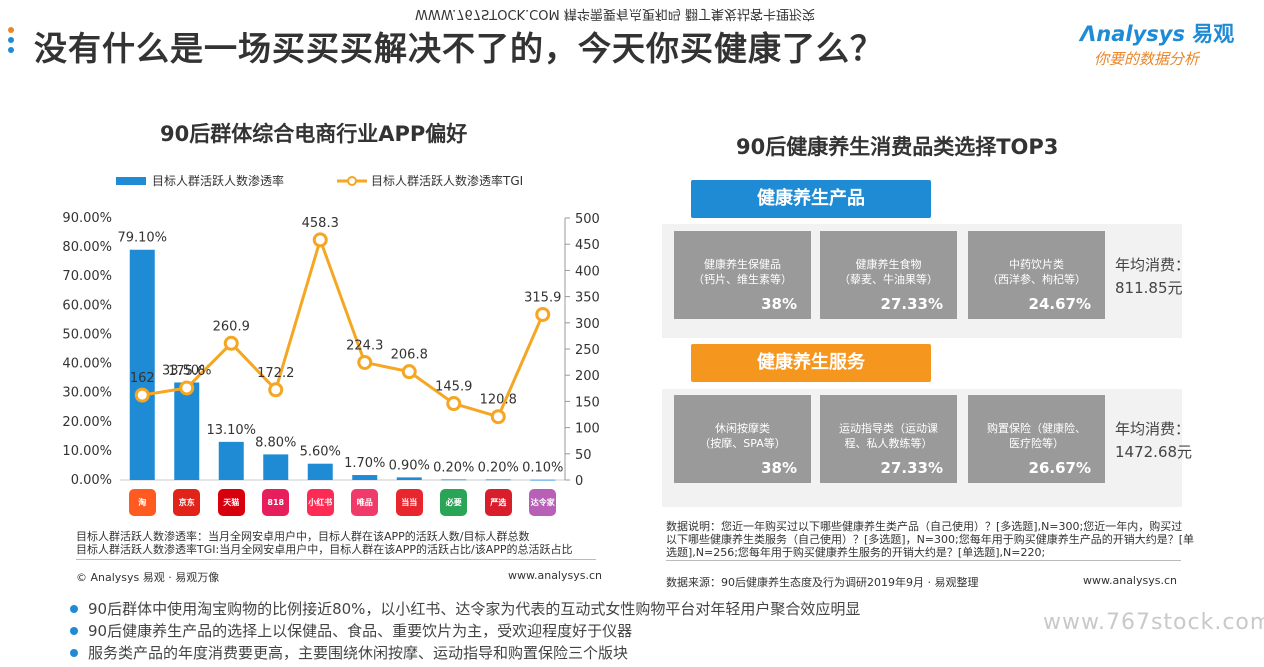 Image resolution: width=1264 pixels, height=667 pixels. Describe the element at coordinates (1213, 34) in the screenshot. I see `logo-cn-text: 易观` at that location.